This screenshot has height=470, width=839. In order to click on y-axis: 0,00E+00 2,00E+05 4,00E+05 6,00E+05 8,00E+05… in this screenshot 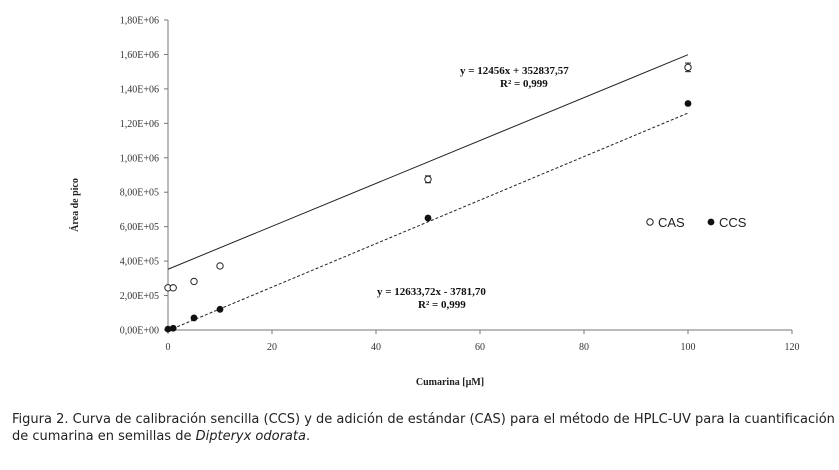, I will do `click(144, 176)`.